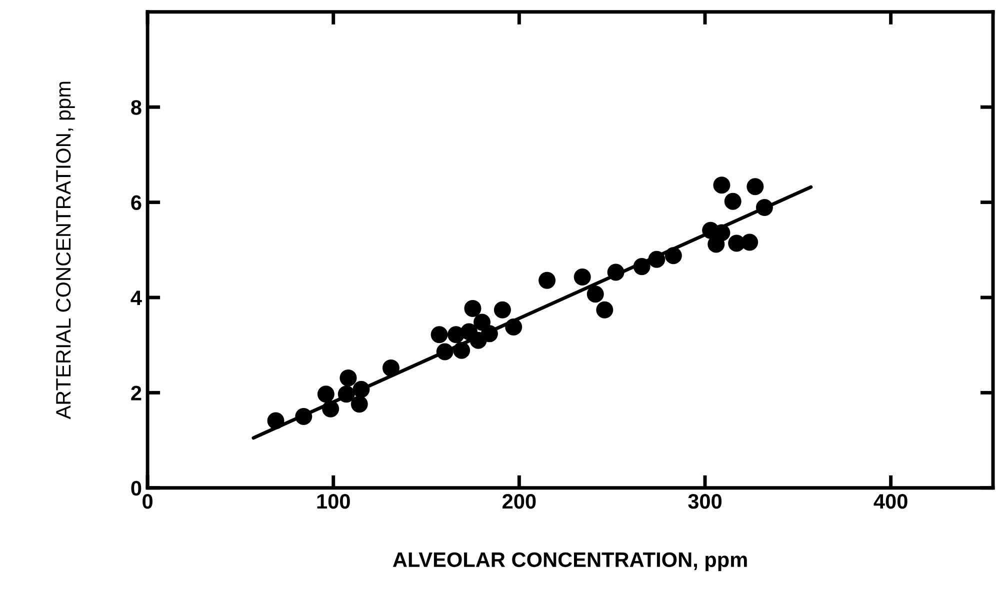 This screenshot has height=595, width=997. Describe the element at coordinates (136, 107) in the screenshot. I see `y-tick-label: 8` at that location.